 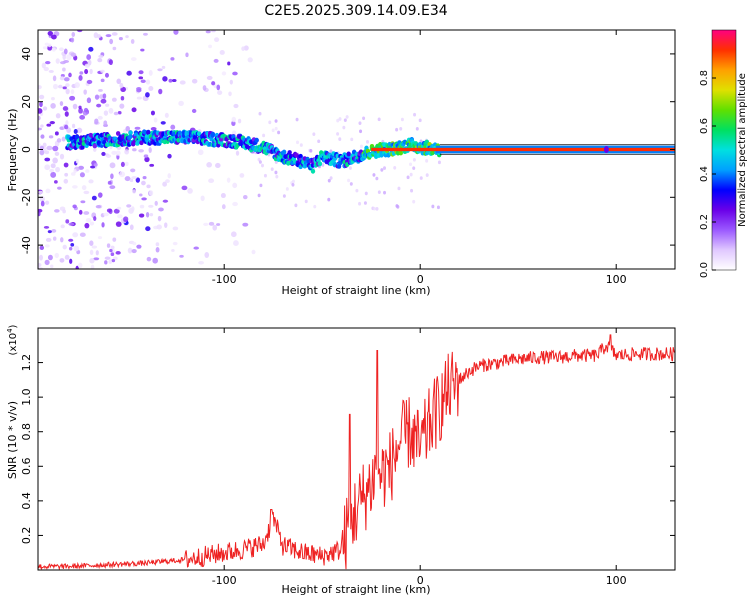 What do you see at coordinates (355, 589) in the screenshot?
I see `snr-x-label: Height of straight line (km)` at bounding box center [355, 589].